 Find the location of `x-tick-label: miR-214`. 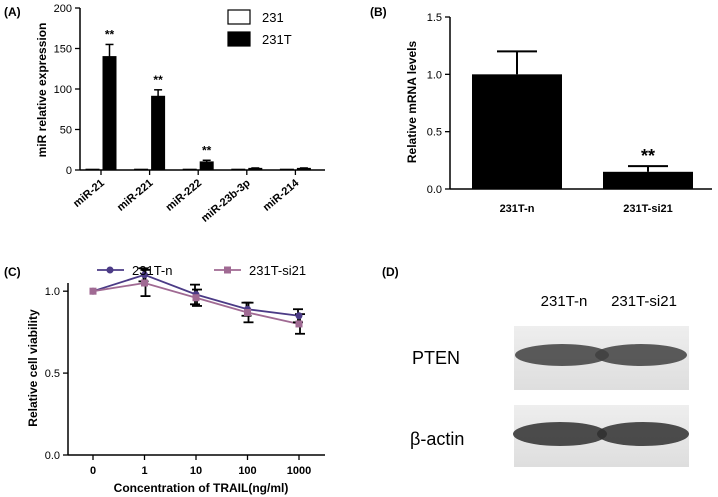

x-tick-label: miR-214 is located at coordinates (281, 195).